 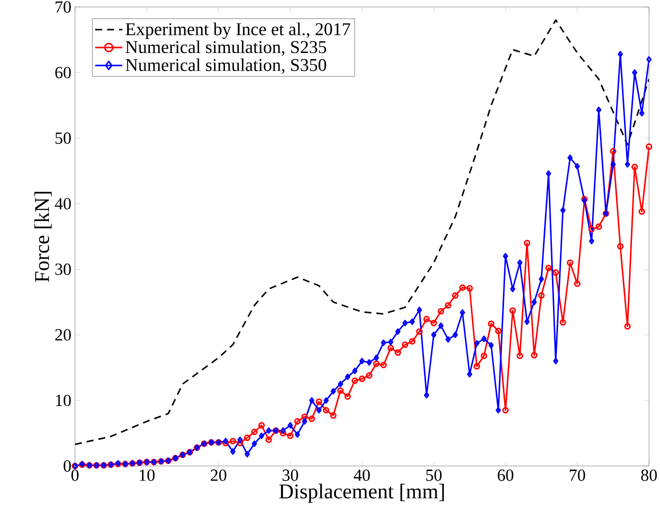 What do you see at coordinates (578, 475) in the screenshot?
I see `x-tick-label: 70` at bounding box center [578, 475].